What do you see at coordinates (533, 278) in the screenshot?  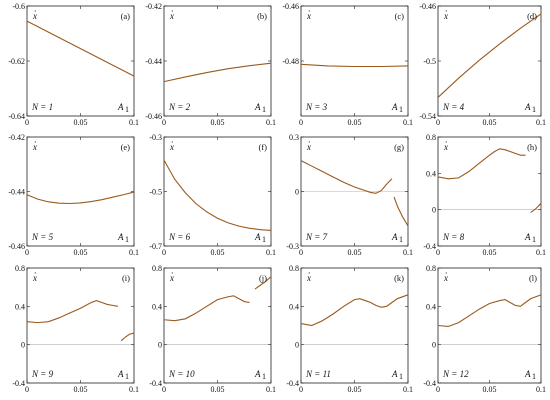 I see `panel-label: (l)` at bounding box center [533, 278].